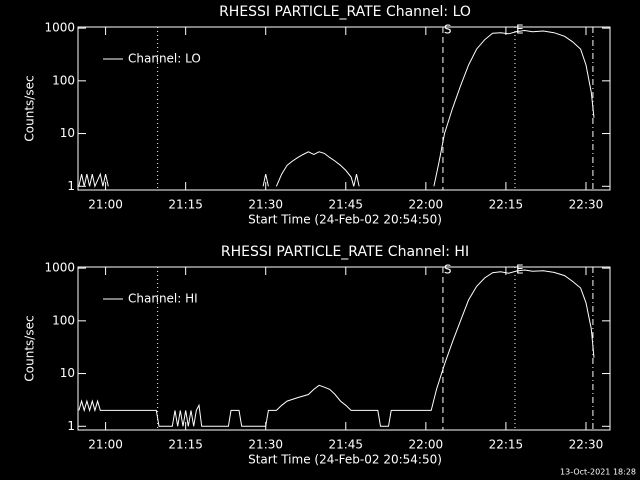  I want to click on legend-label: Channel: HI, so click(163, 299).